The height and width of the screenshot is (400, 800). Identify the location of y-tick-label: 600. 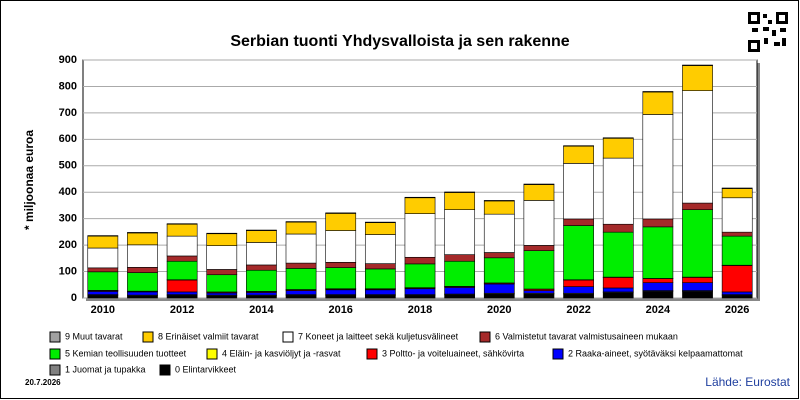
(68, 139).